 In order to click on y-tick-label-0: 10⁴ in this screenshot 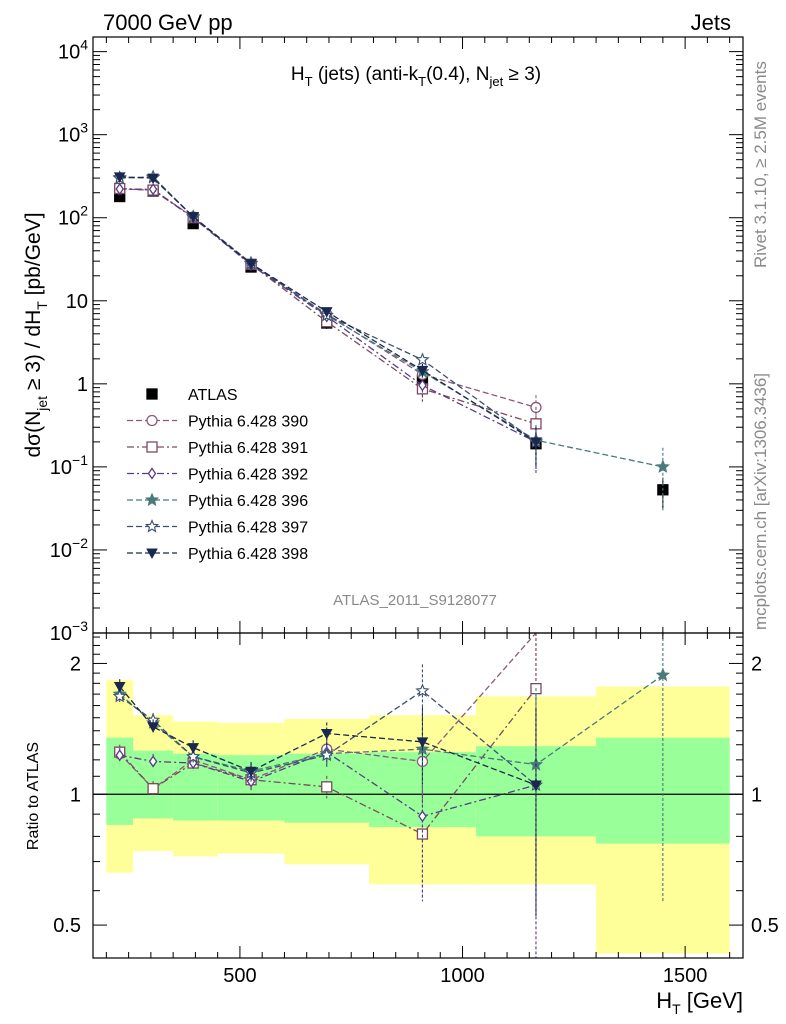, I will do `click(73, 50)`.